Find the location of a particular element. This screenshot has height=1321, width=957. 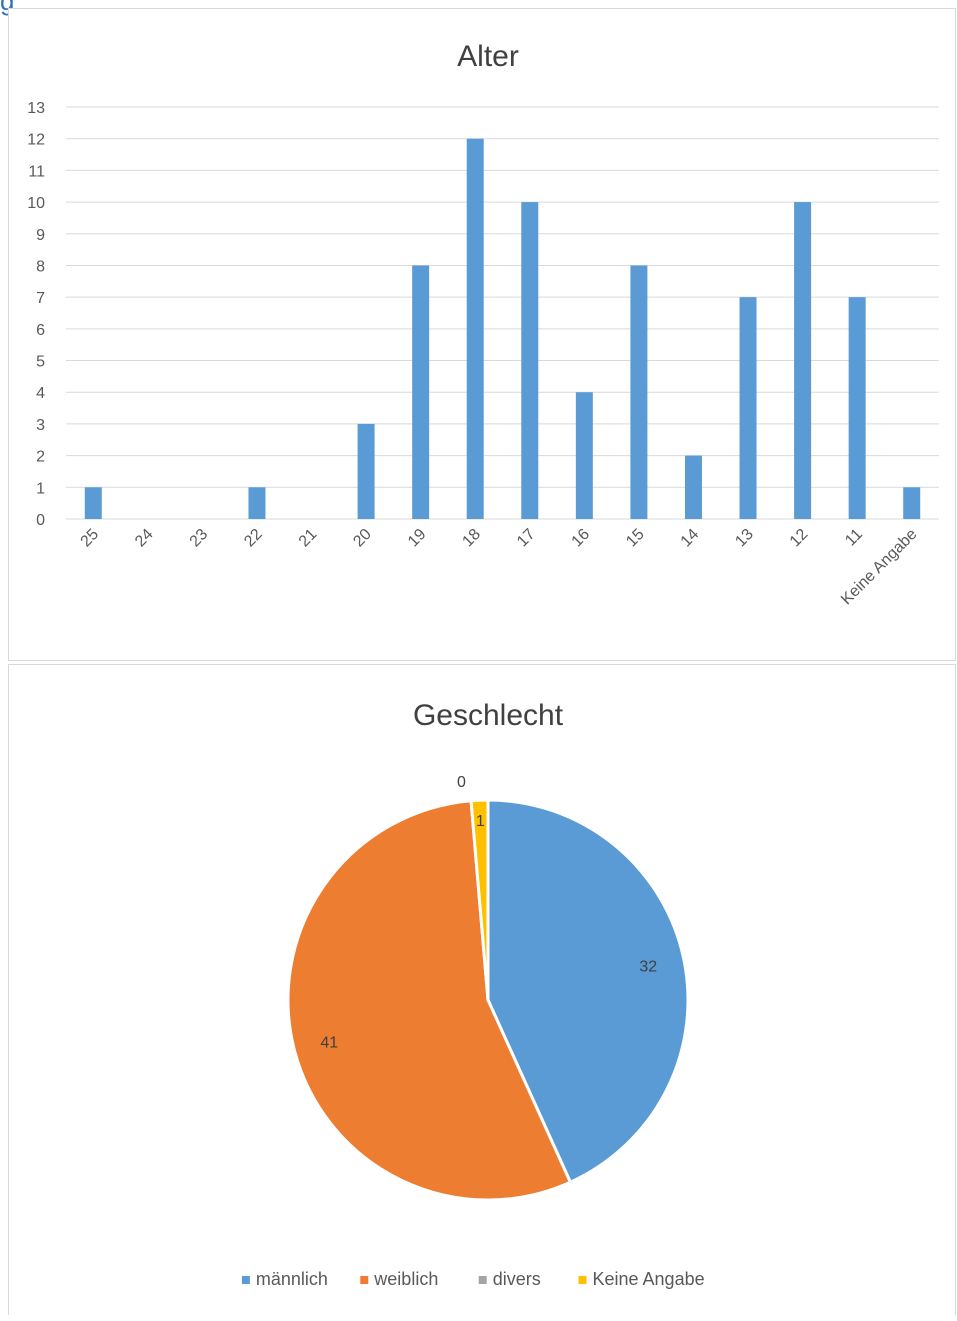

gender-pie-slices is located at coordinates (488, 1000).